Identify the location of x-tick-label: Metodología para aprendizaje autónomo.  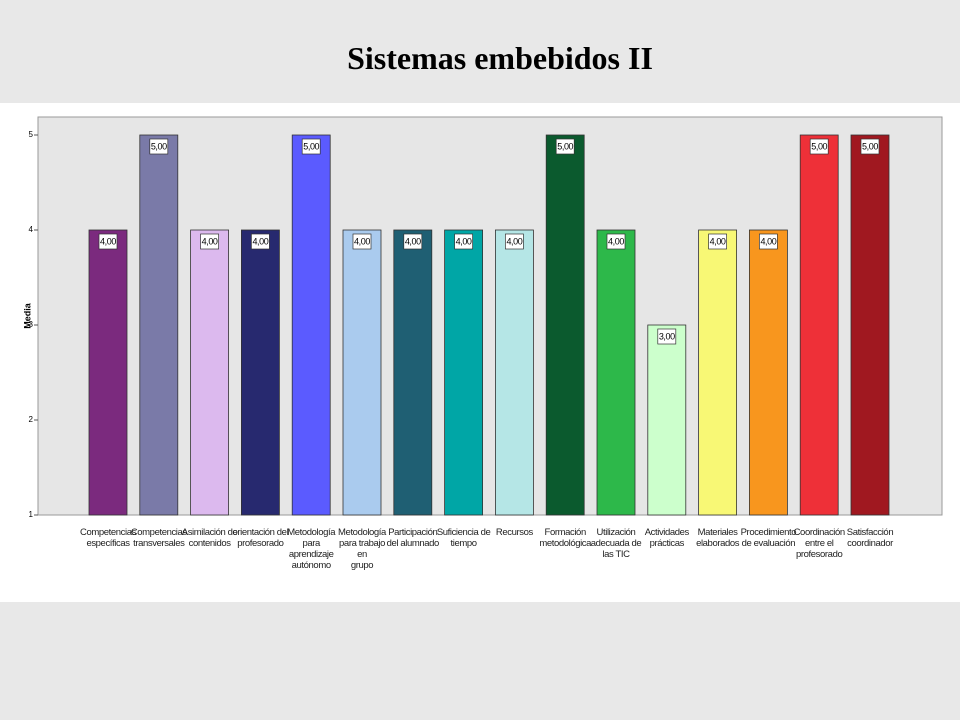
(311, 549).